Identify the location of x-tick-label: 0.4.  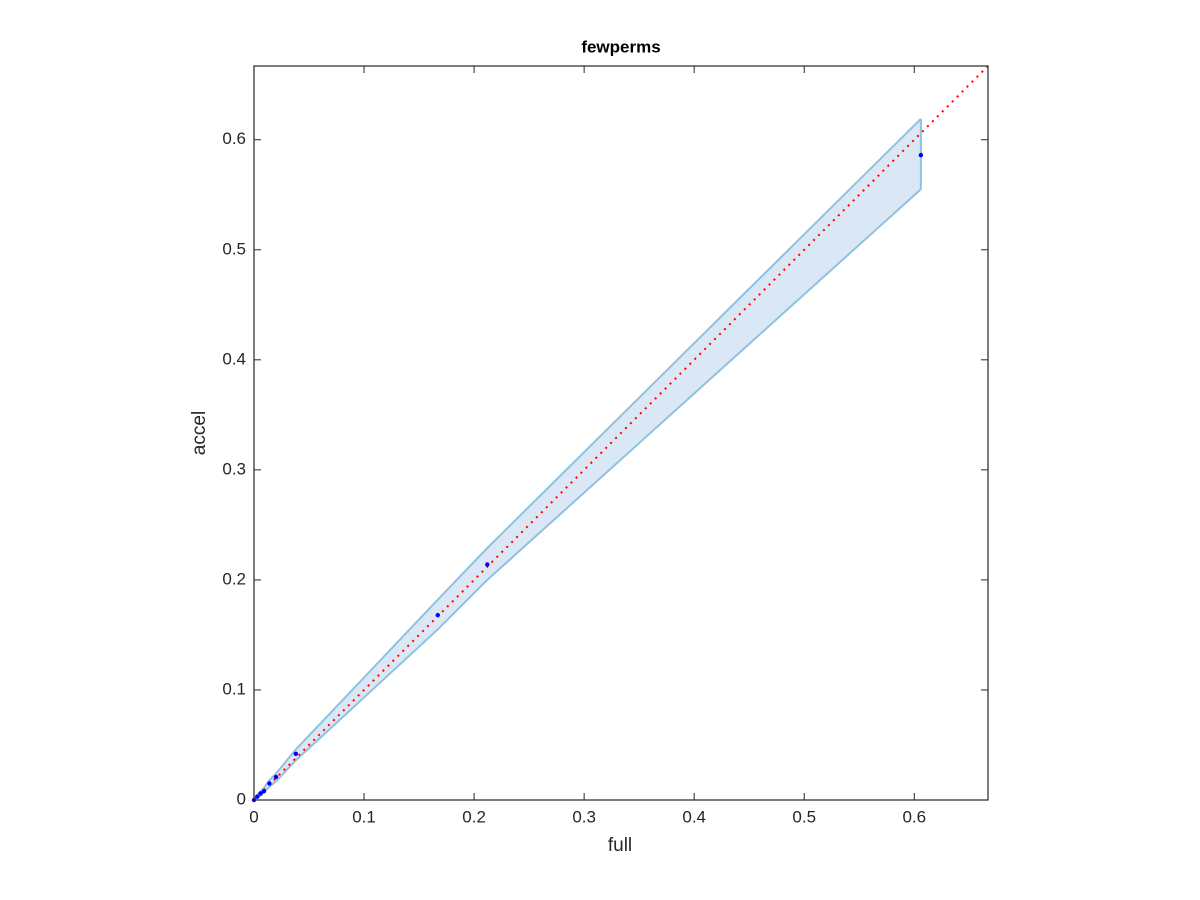
(694, 816).